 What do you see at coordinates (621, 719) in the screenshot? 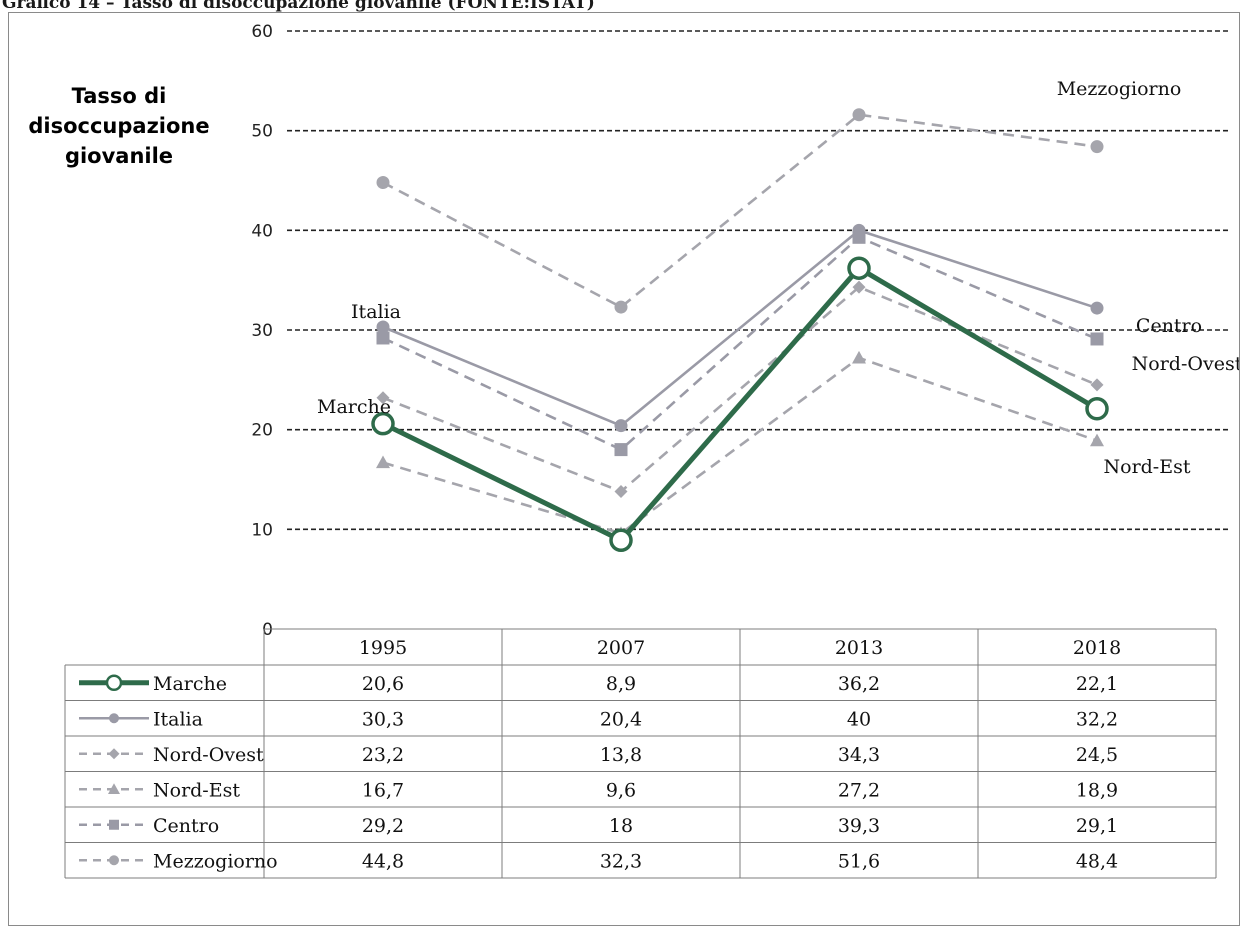
I see `table-cell-italia-2007: 20,4` at bounding box center [621, 719].